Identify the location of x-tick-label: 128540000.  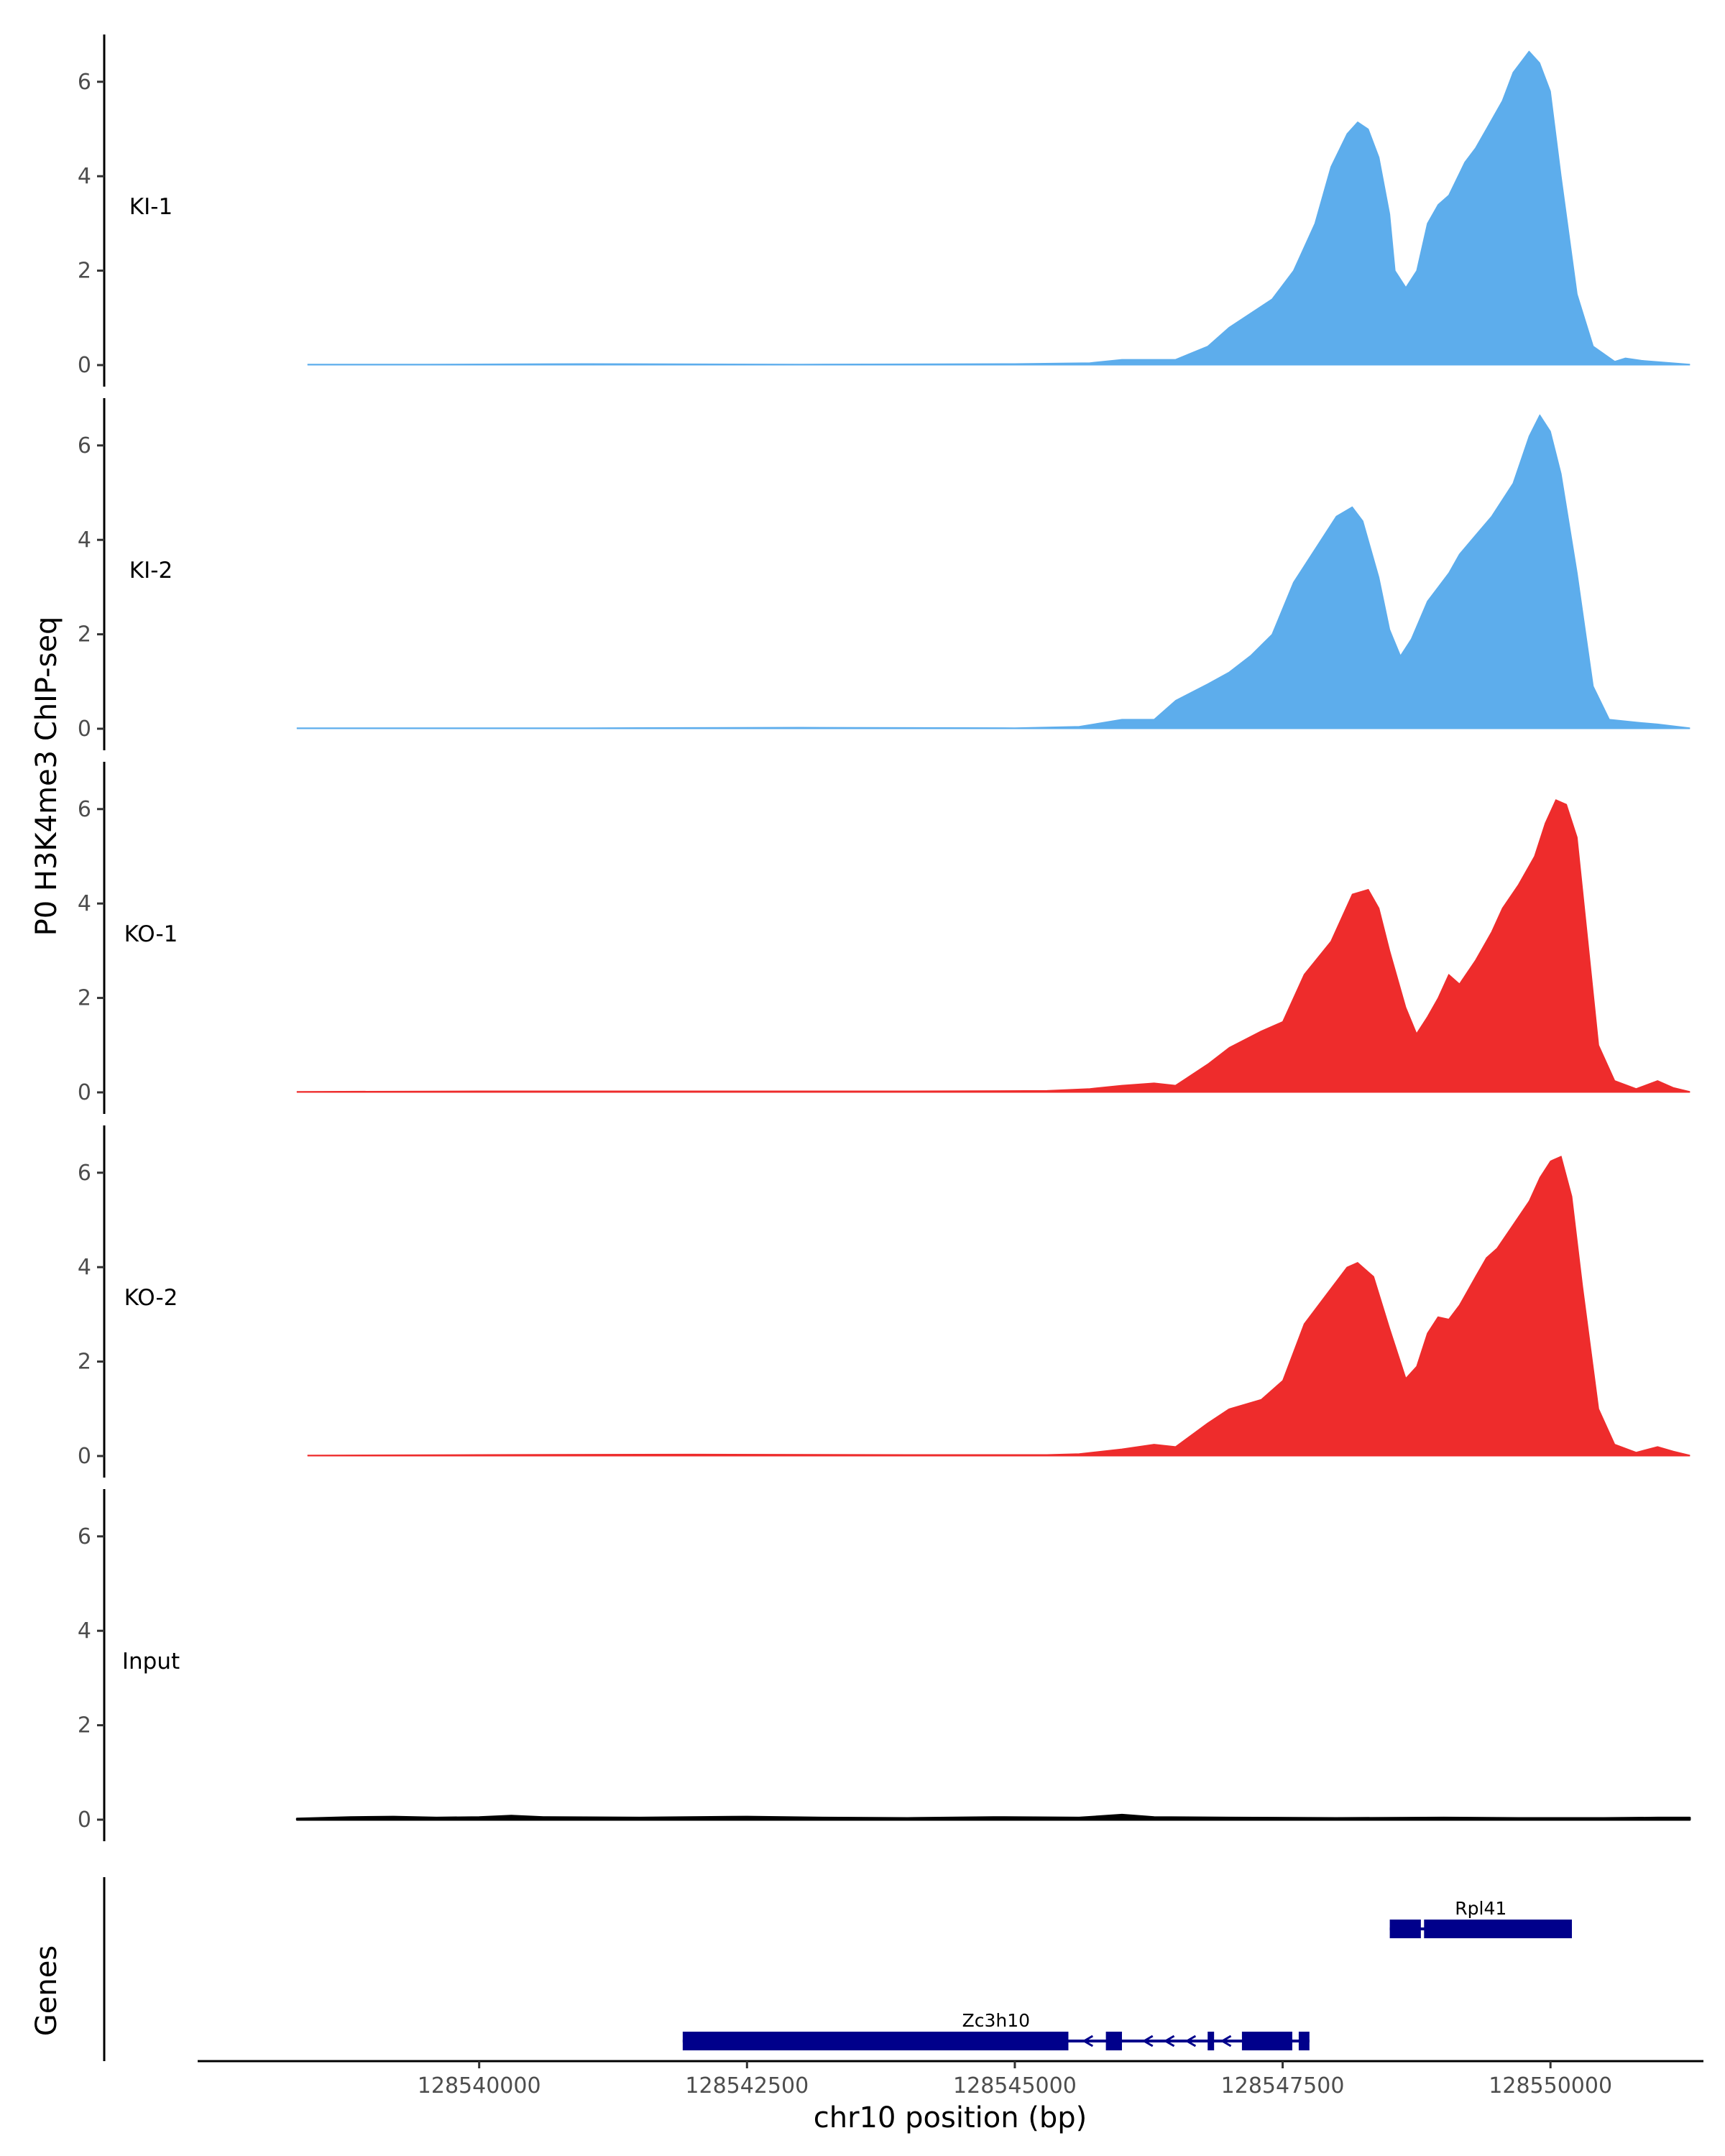
(479, 2086).